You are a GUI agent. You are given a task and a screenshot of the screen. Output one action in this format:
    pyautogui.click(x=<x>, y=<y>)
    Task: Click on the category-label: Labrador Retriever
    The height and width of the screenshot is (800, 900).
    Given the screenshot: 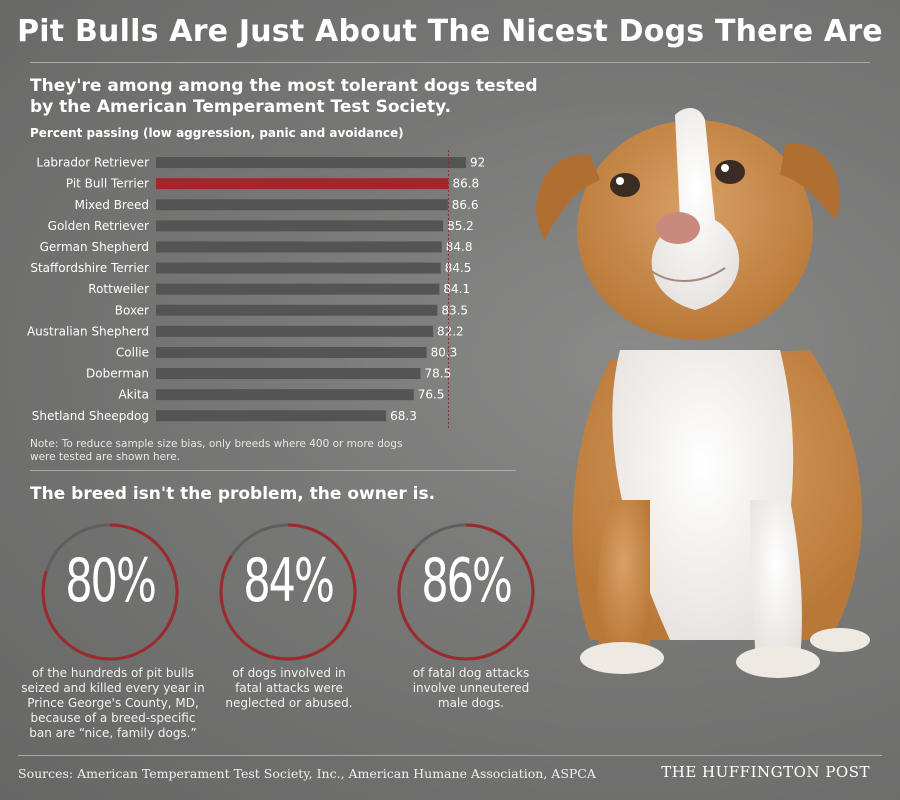 What is the action you would take?
    pyautogui.click(x=92, y=163)
    